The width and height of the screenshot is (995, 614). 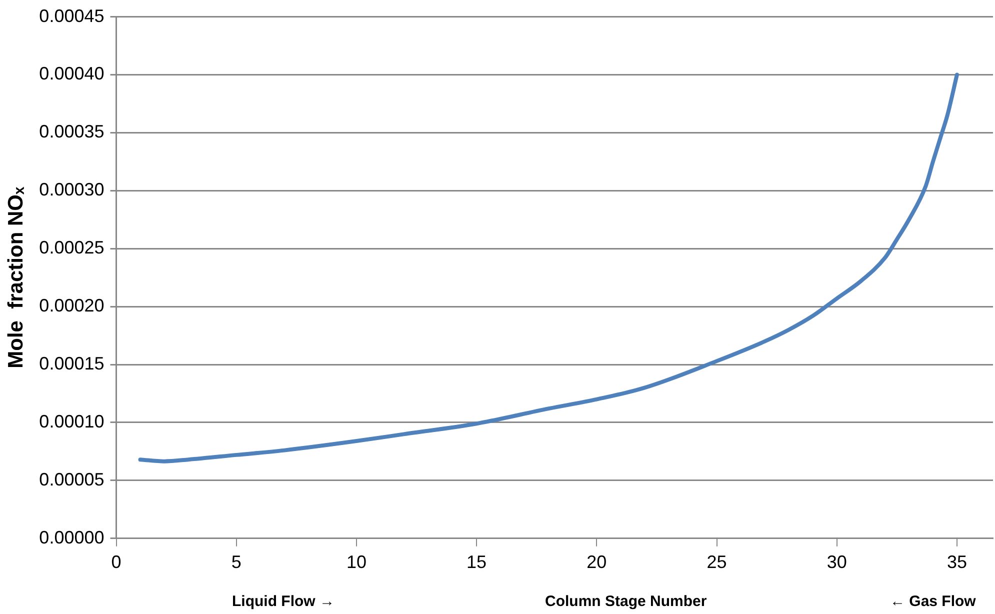 I want to click on x-tick-label: 20, so click(x=596, y=562).